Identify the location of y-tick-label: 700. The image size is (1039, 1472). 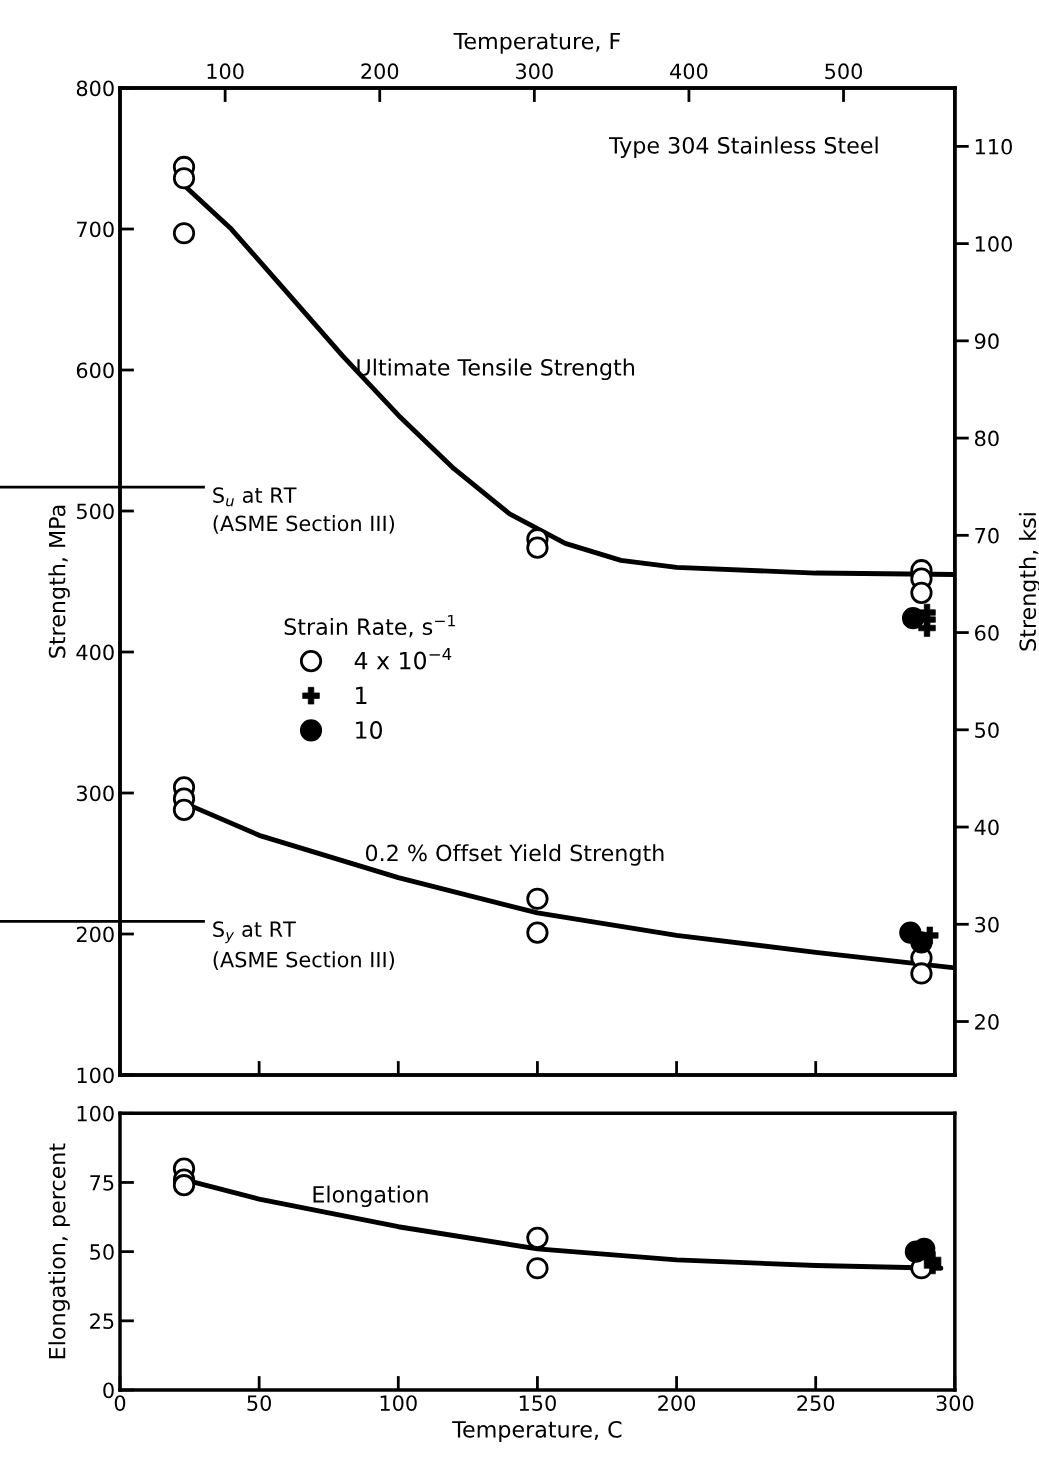
(95, 229).